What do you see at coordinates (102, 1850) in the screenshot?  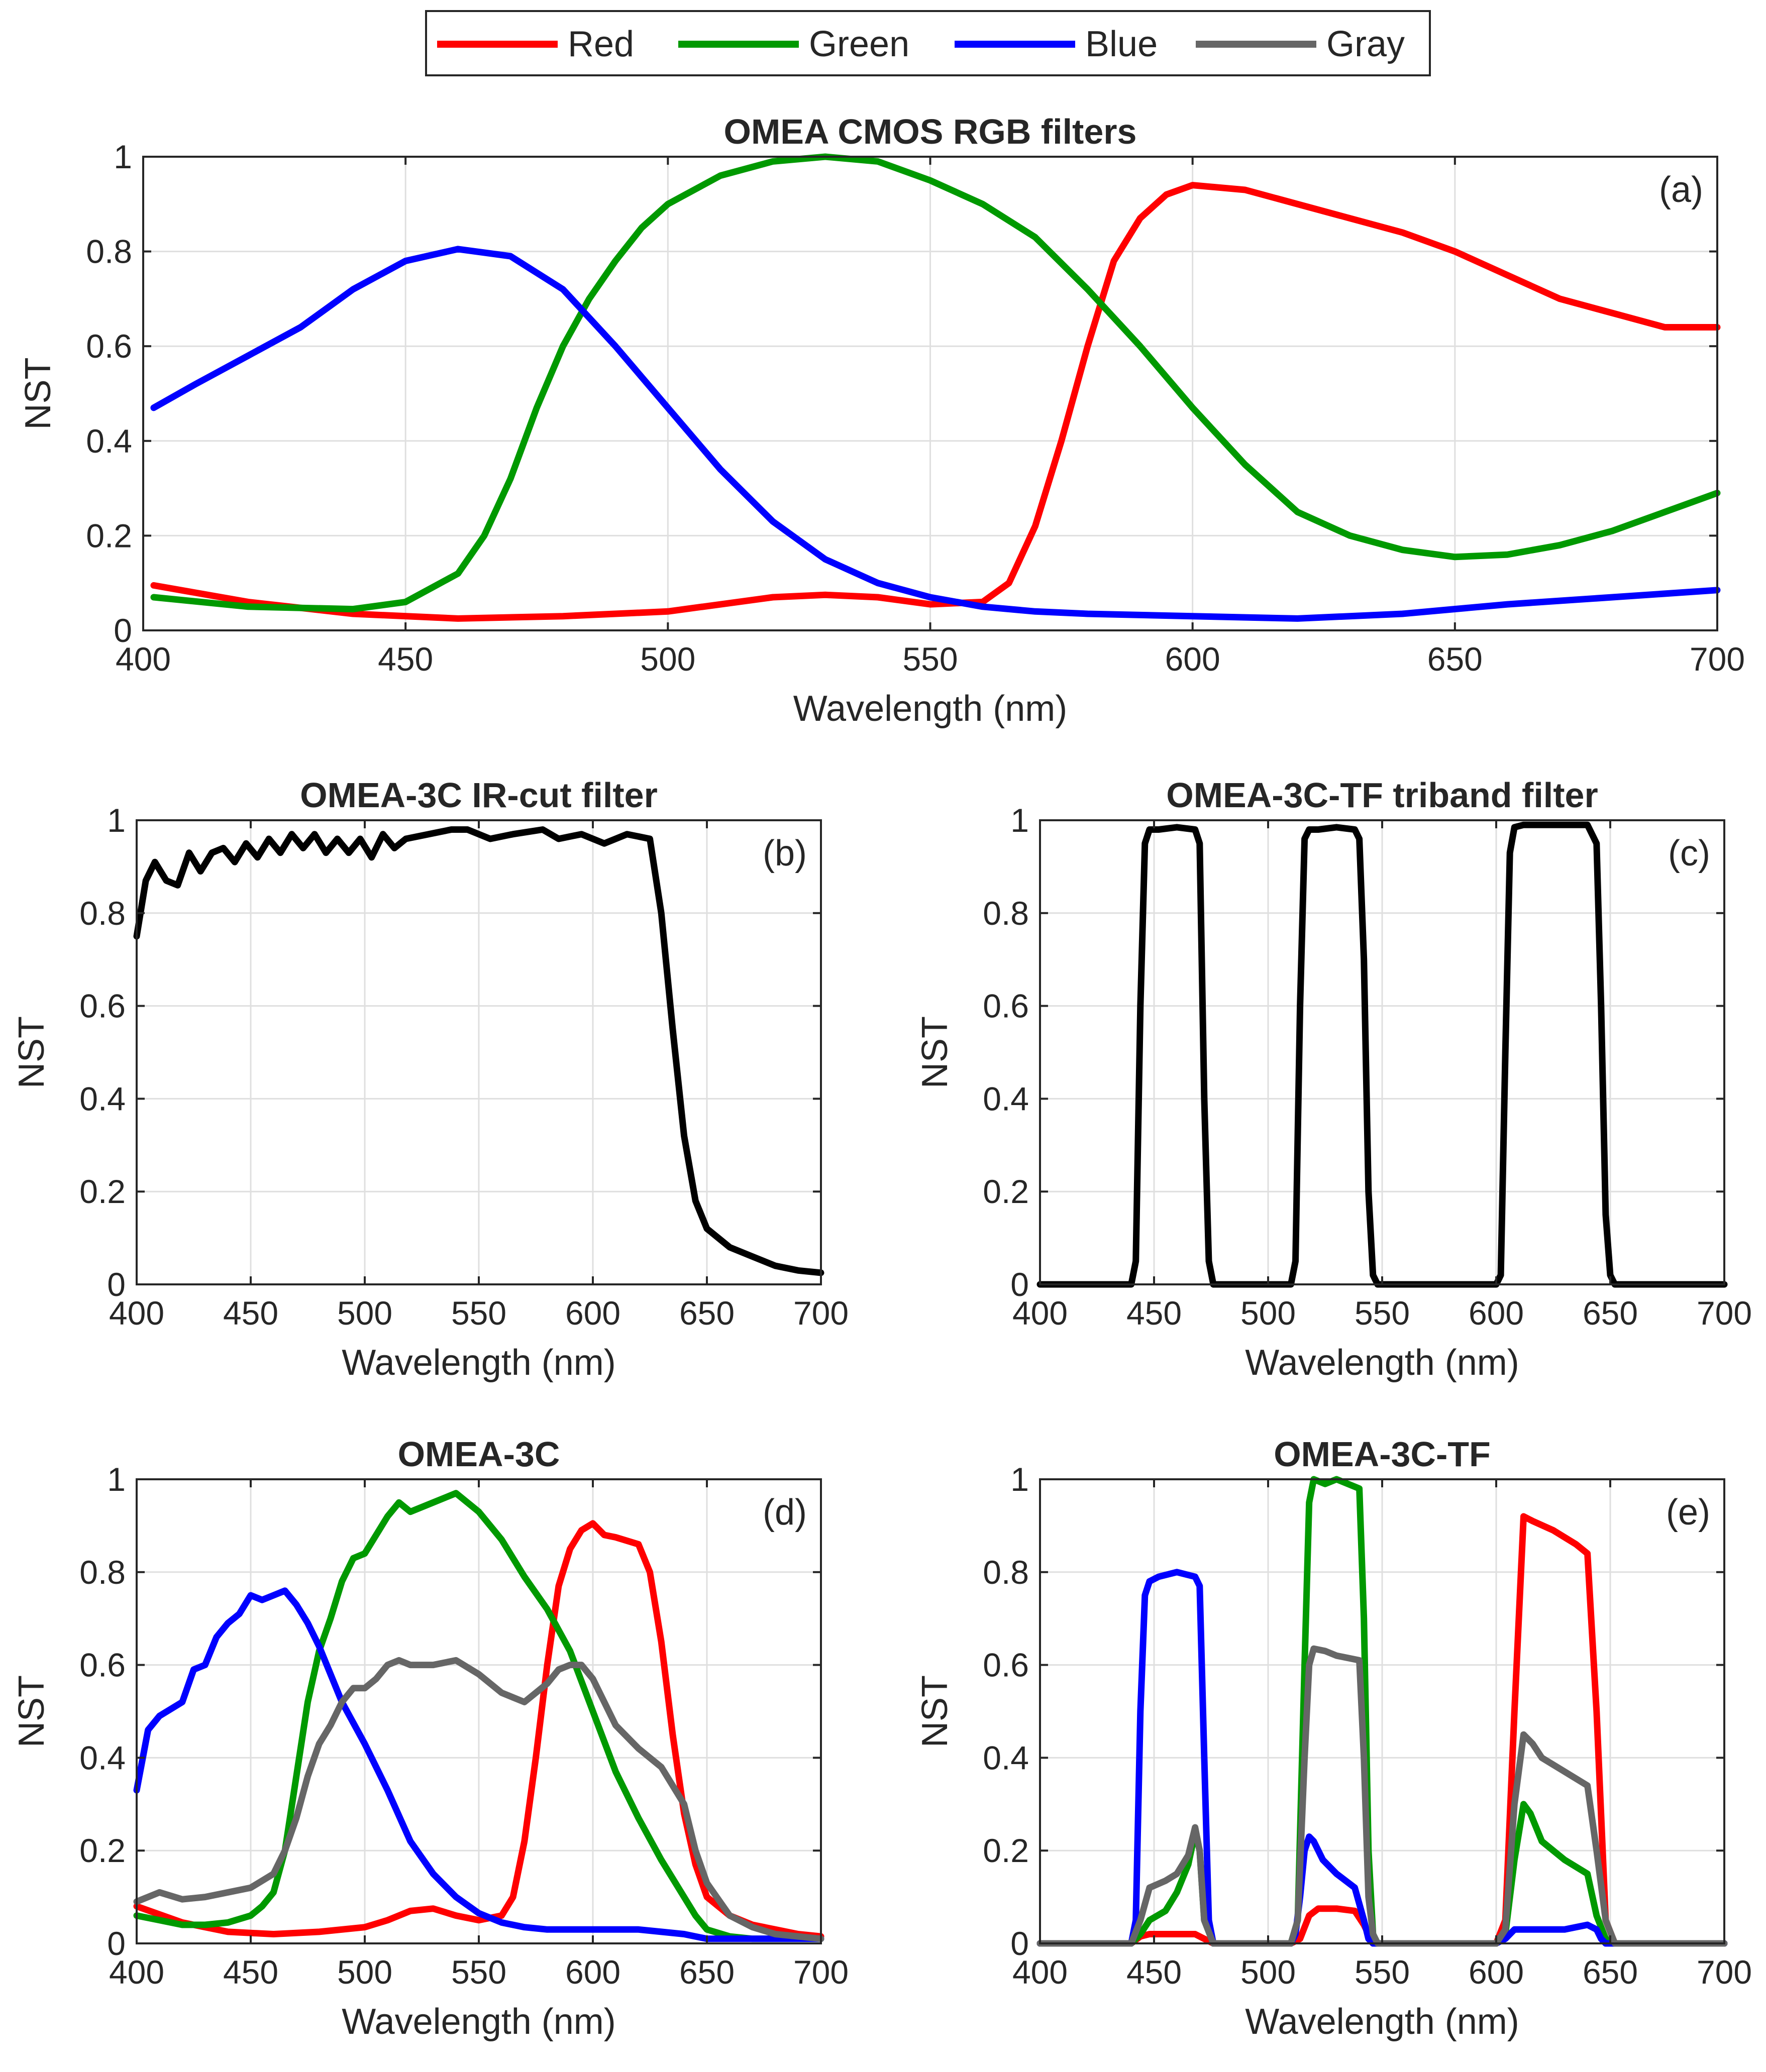 I see `panel-d-ytick-label-1: 0.2` at bounding box center [102, 1850].